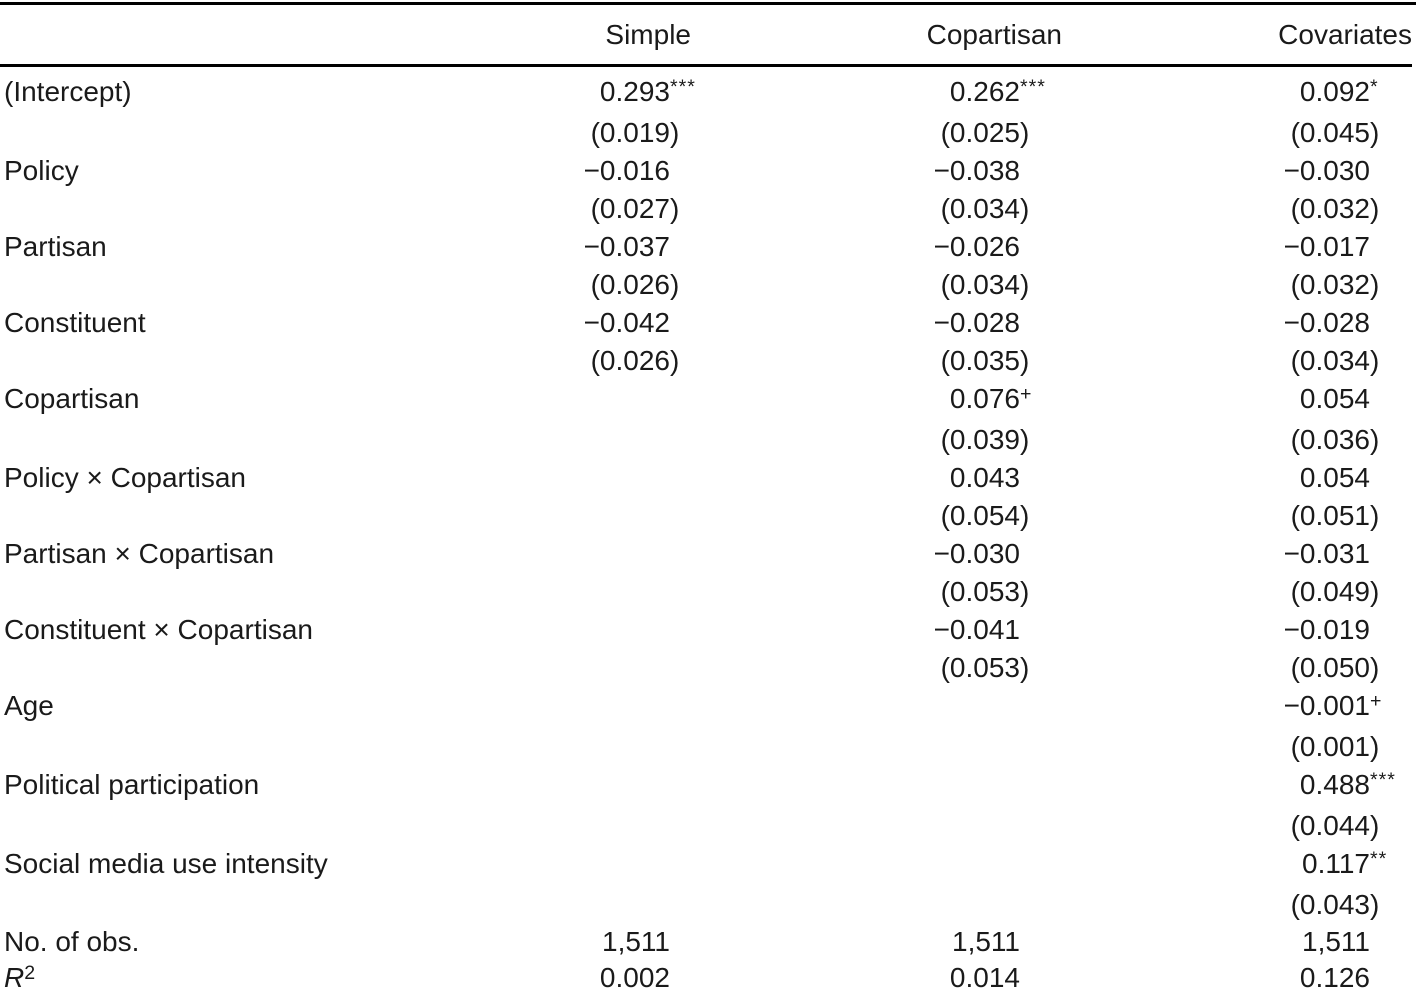 The image size is (1416, 1001). I want to click on se-row: (0.043), so click(706, 905).